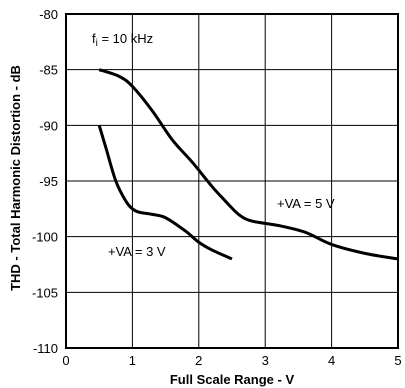 This screenshot has width=405, height=388. What do you see at coordinates (48, 181) in the screenshot?
I see `y-tick-label: -95` at bounding box center [48, 181].